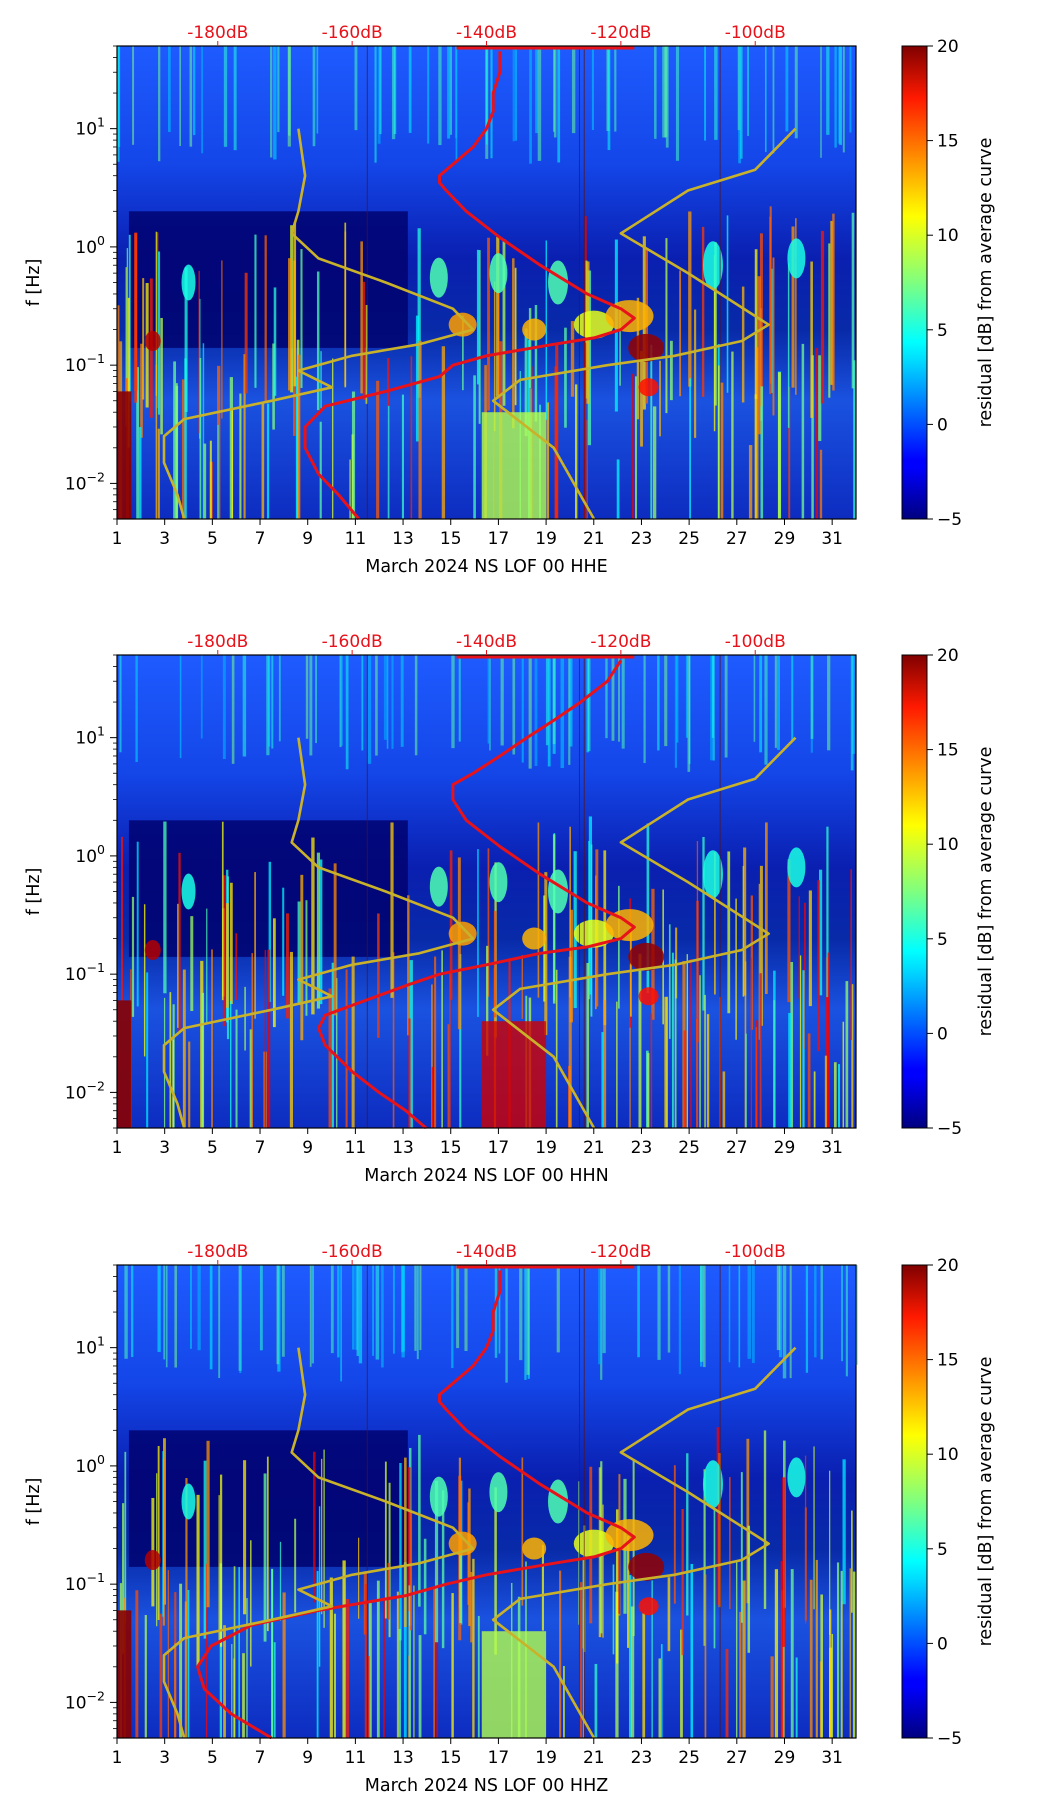  I want to click on colorbar-tick-label: 20, so click(948, 1266).